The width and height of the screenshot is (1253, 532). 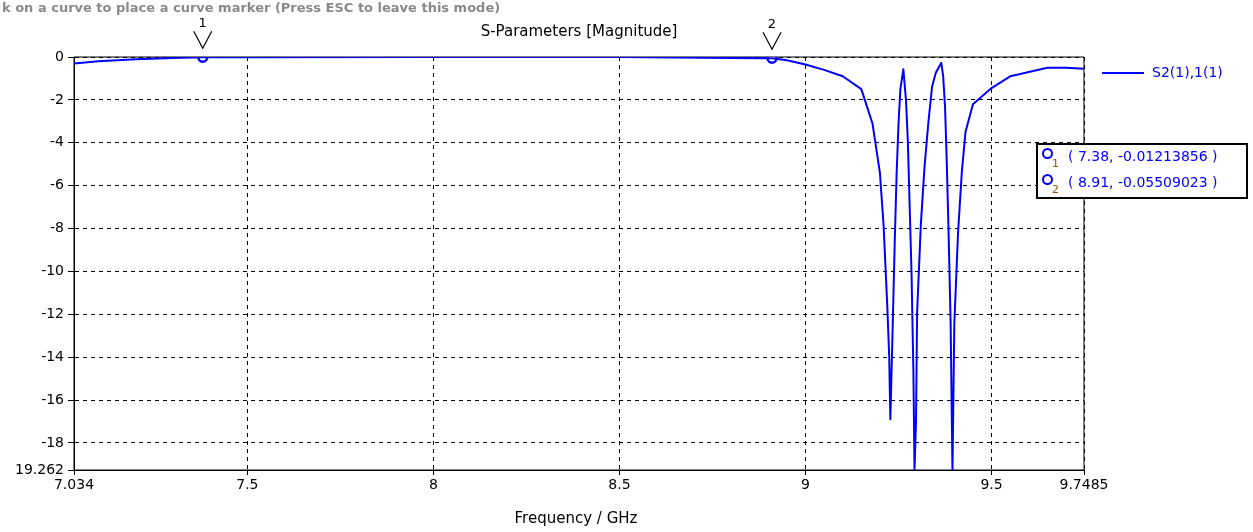 What do you see at coordinates (57, 227) in the screenshot?
I see `y-tick-label: -8` at bounding box center [57, 227].